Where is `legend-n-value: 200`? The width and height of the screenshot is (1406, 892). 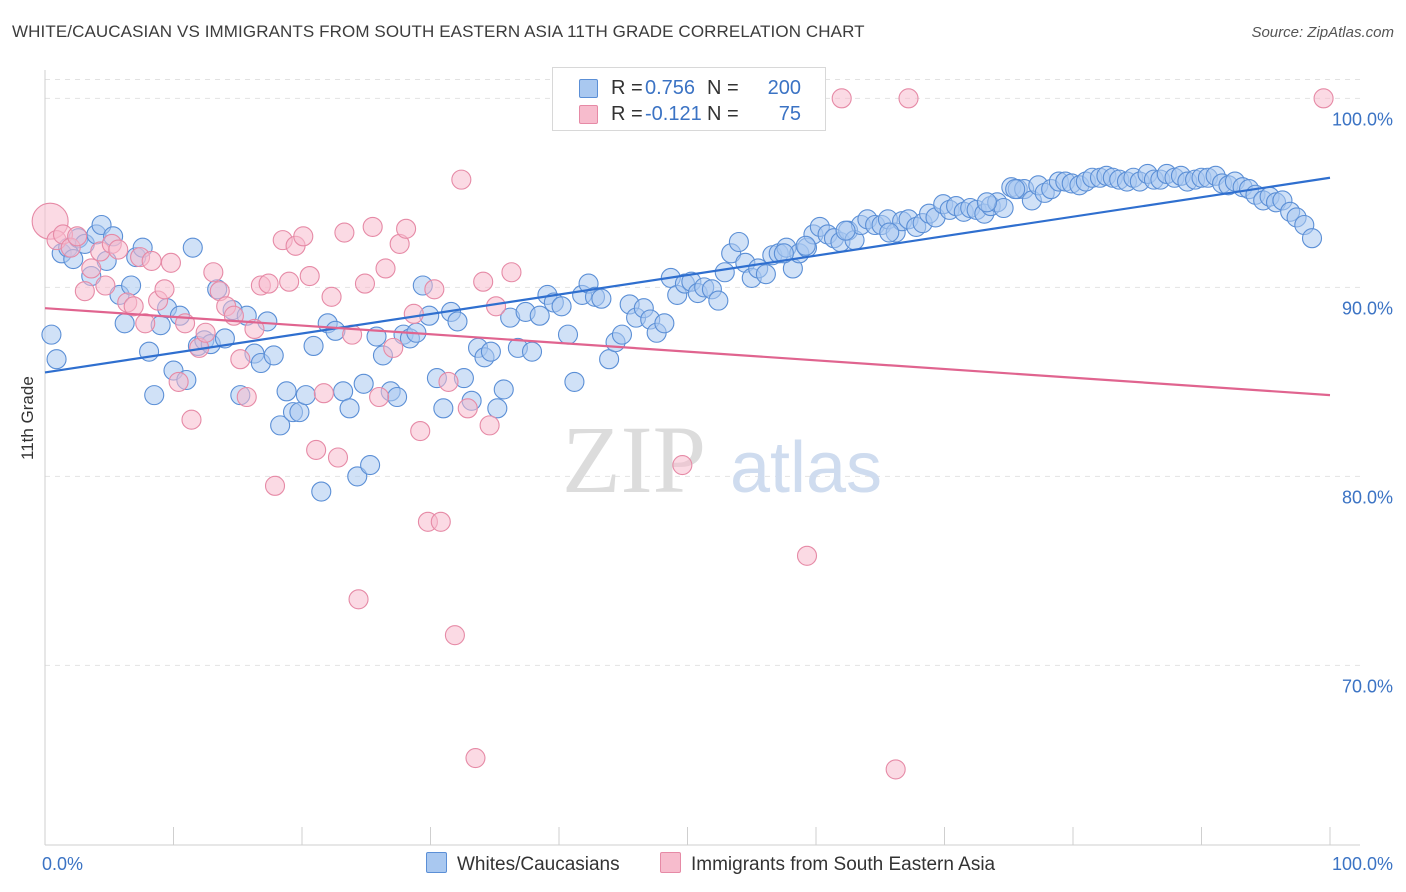 legend-n-value: 200 is located at coordinates (784, 88).